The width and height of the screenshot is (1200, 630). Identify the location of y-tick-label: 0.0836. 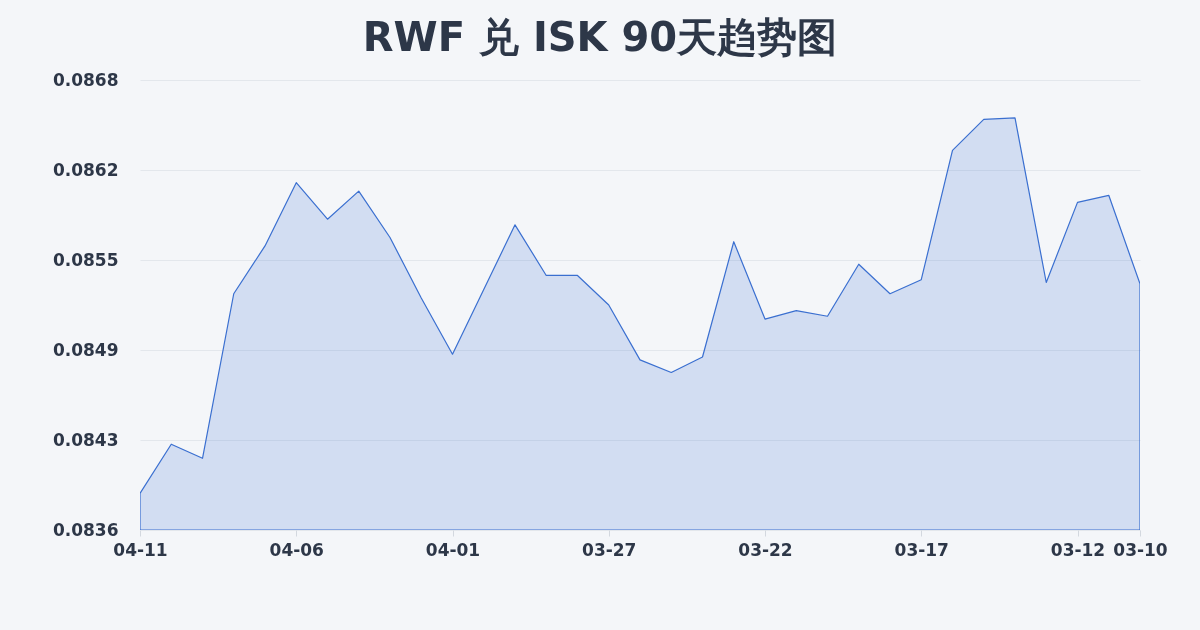
(85, 529).